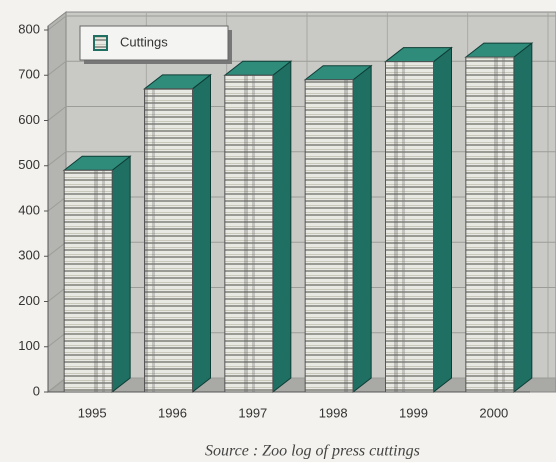 The width and height of the screenshot is (556, 462). I want to click on x-tick-label: 1997, so click(252, 412).